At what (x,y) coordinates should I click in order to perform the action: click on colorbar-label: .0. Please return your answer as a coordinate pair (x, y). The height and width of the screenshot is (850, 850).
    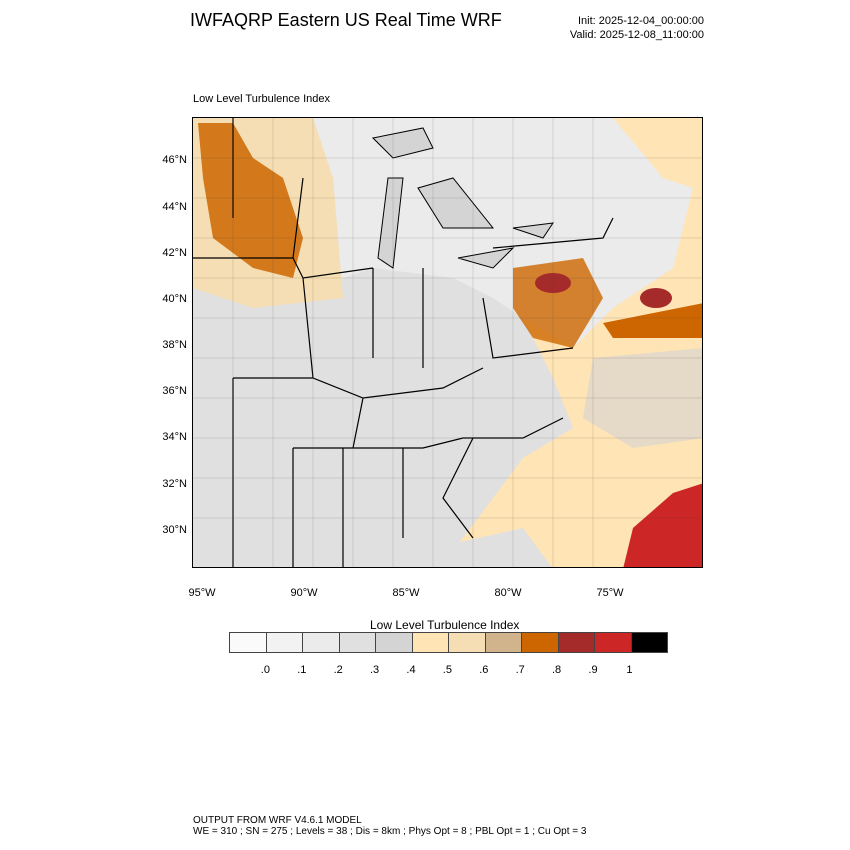
    Looking at the image, I should click on (265, 670).